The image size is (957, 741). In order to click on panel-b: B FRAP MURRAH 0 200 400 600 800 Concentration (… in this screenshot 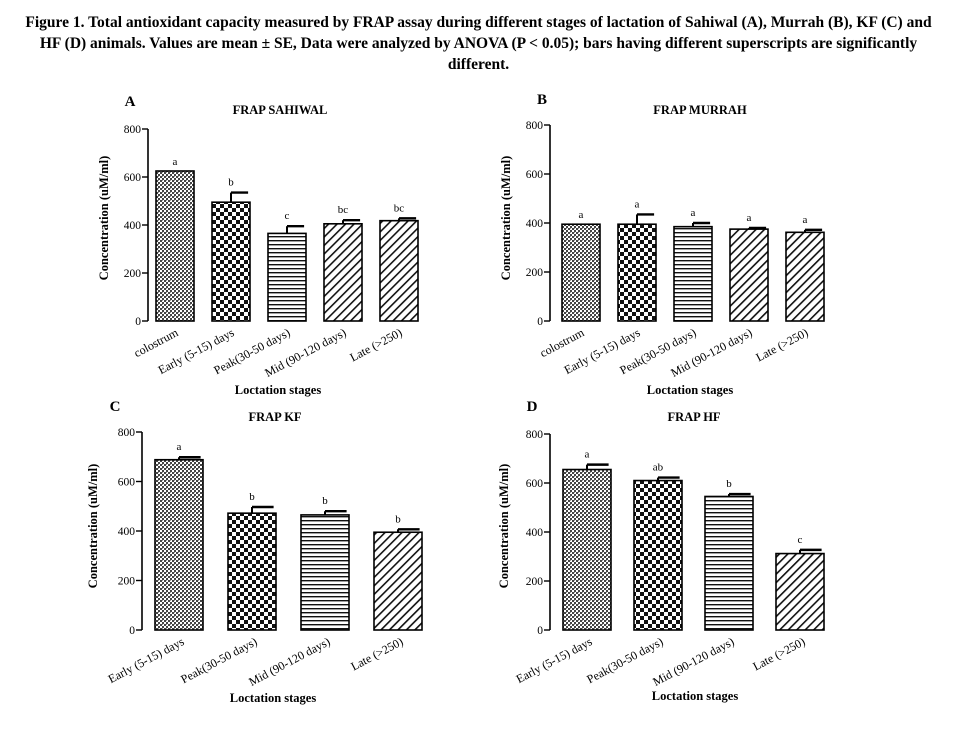, I will do `click(662, 244)`.